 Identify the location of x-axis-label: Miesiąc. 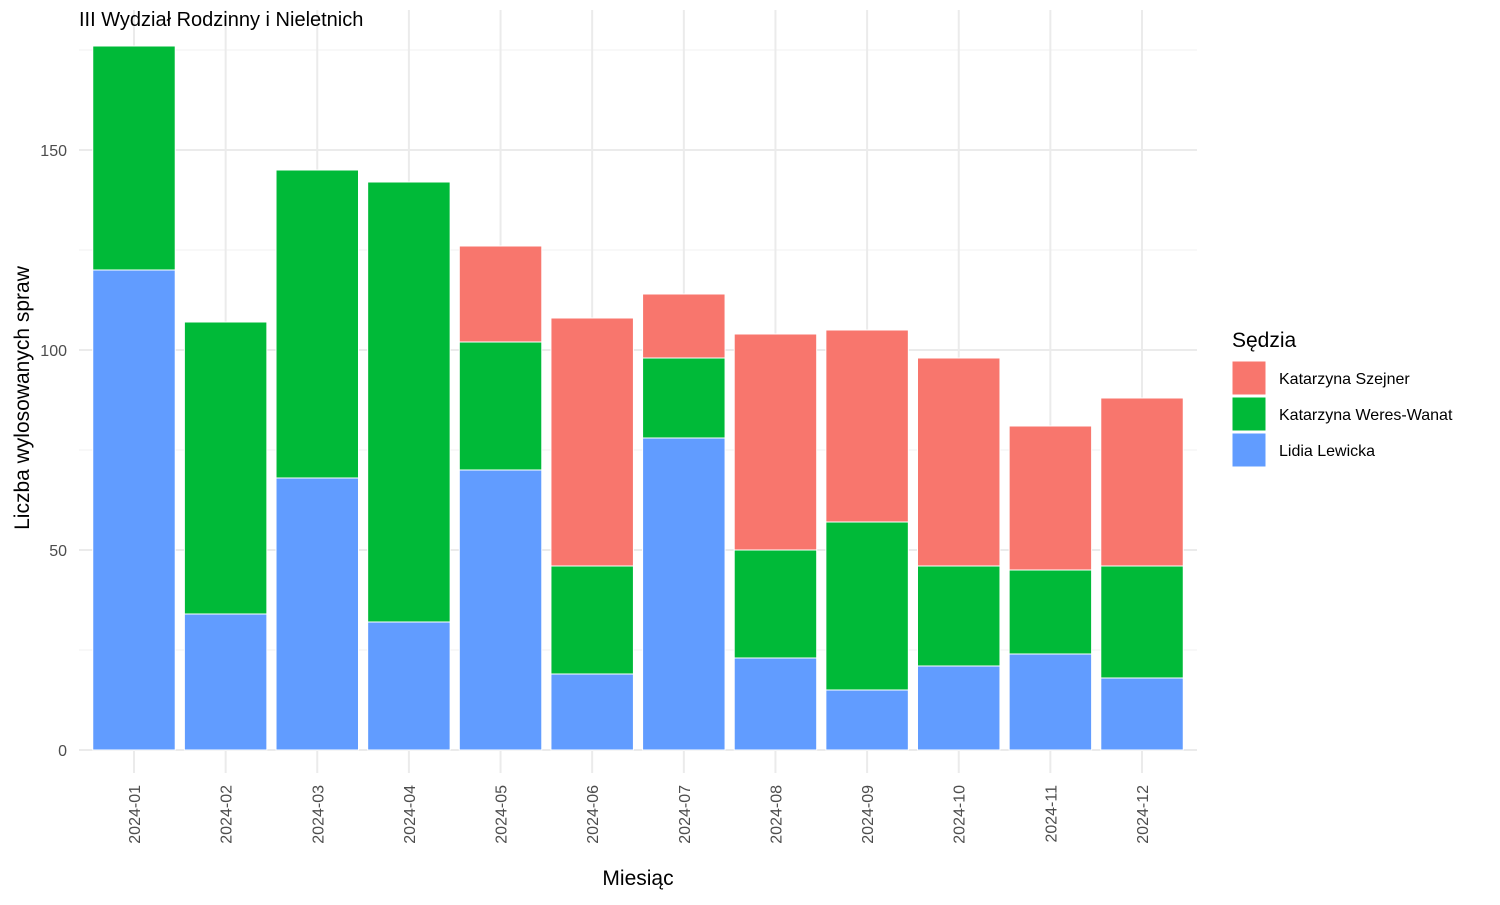
(637, 878).